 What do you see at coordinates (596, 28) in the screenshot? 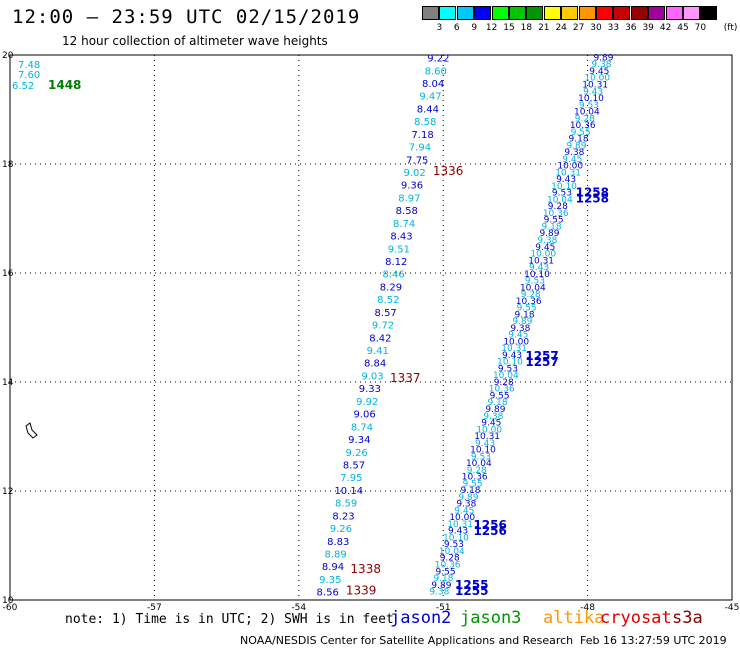
I see `legend-tick-label: 30` at bounding box center [596, 28].